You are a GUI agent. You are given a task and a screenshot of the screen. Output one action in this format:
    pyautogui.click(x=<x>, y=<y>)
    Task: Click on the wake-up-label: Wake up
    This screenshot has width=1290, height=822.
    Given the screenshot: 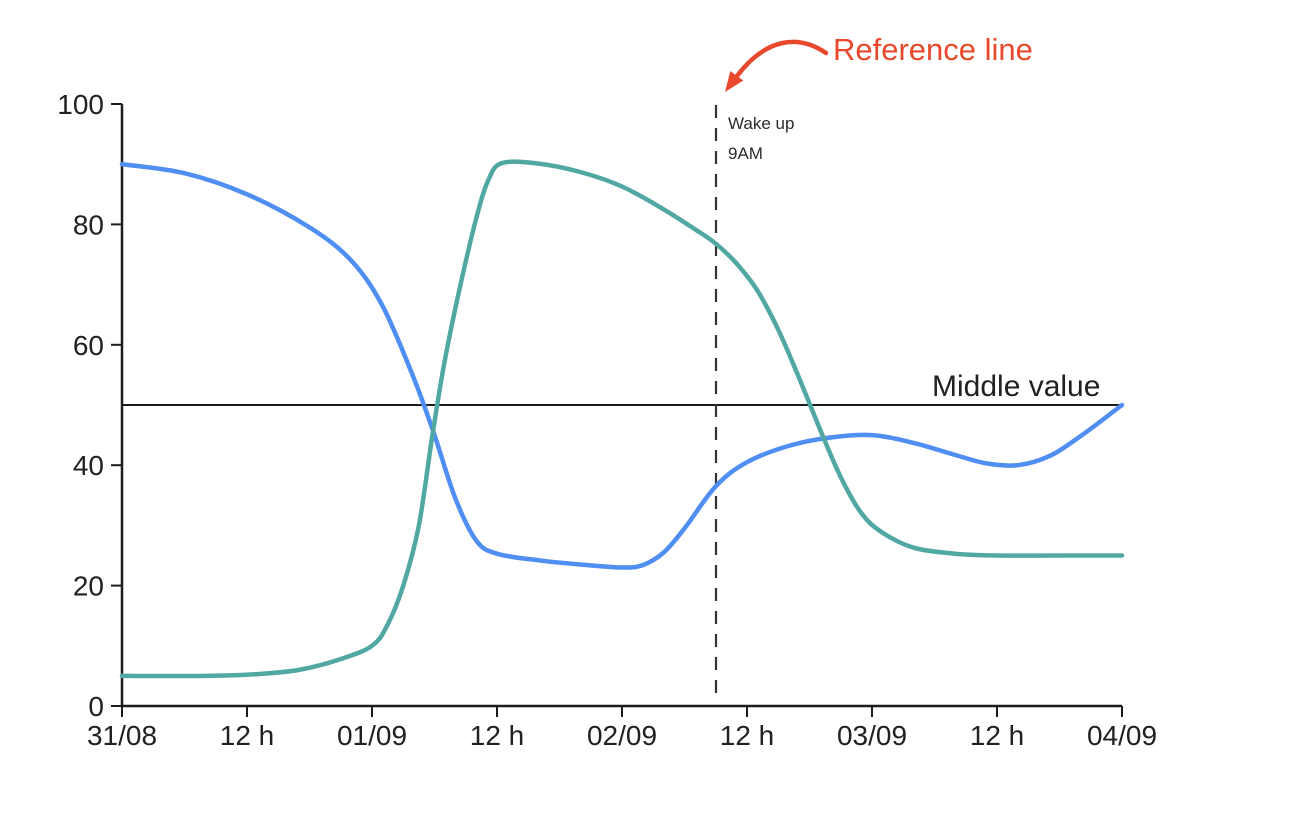 What is the action you would take?
    pyautogui.click(x=761, y=123)
    